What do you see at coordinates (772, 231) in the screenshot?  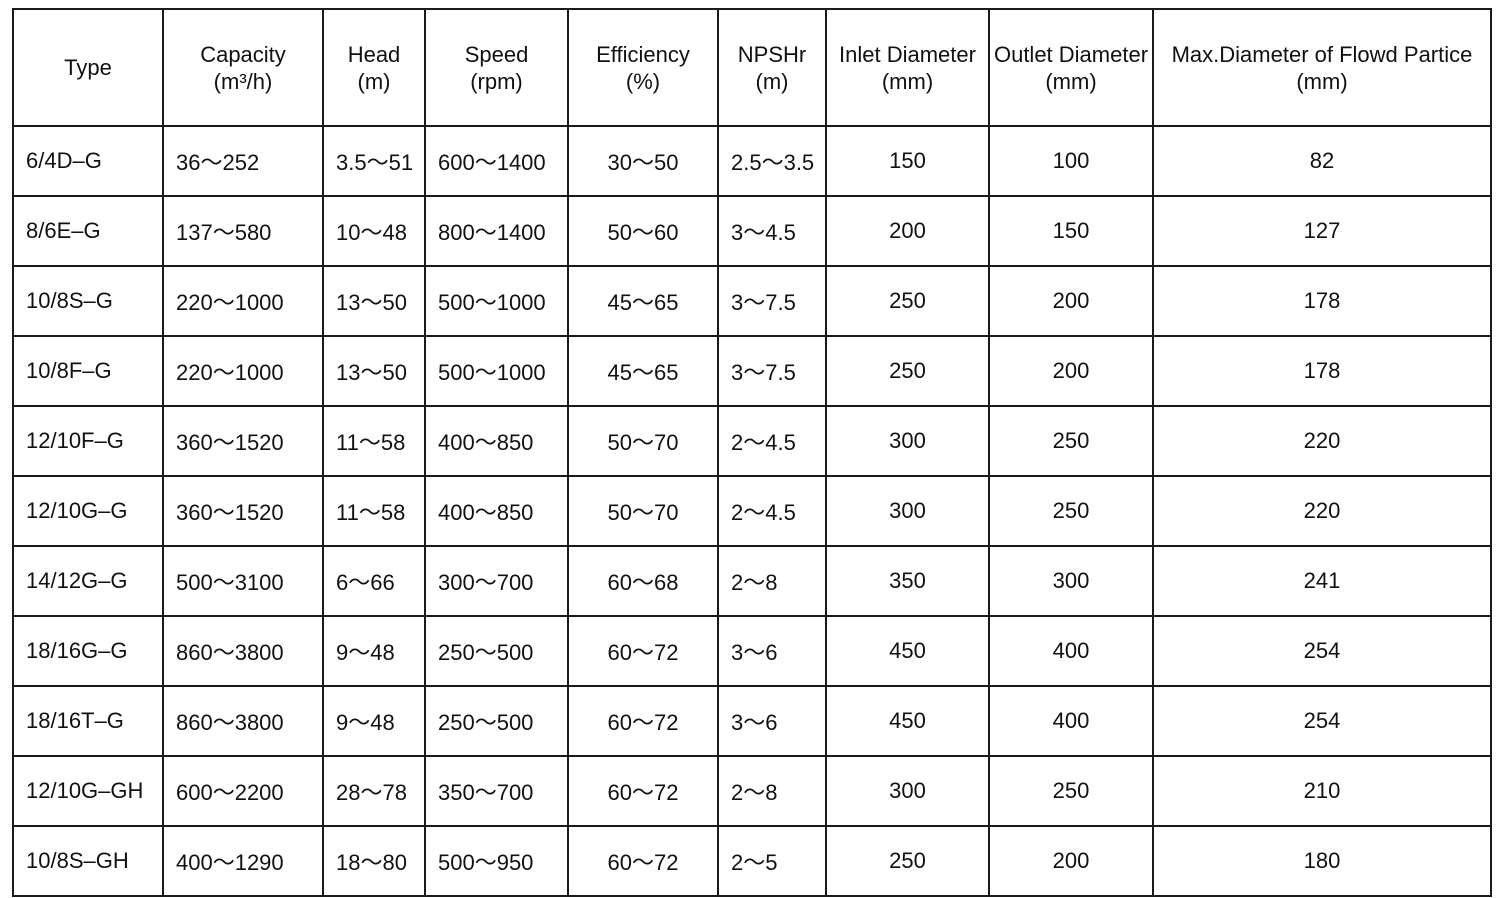 I see `table-cell: 3～4.5` at bounding box center [772, 231].